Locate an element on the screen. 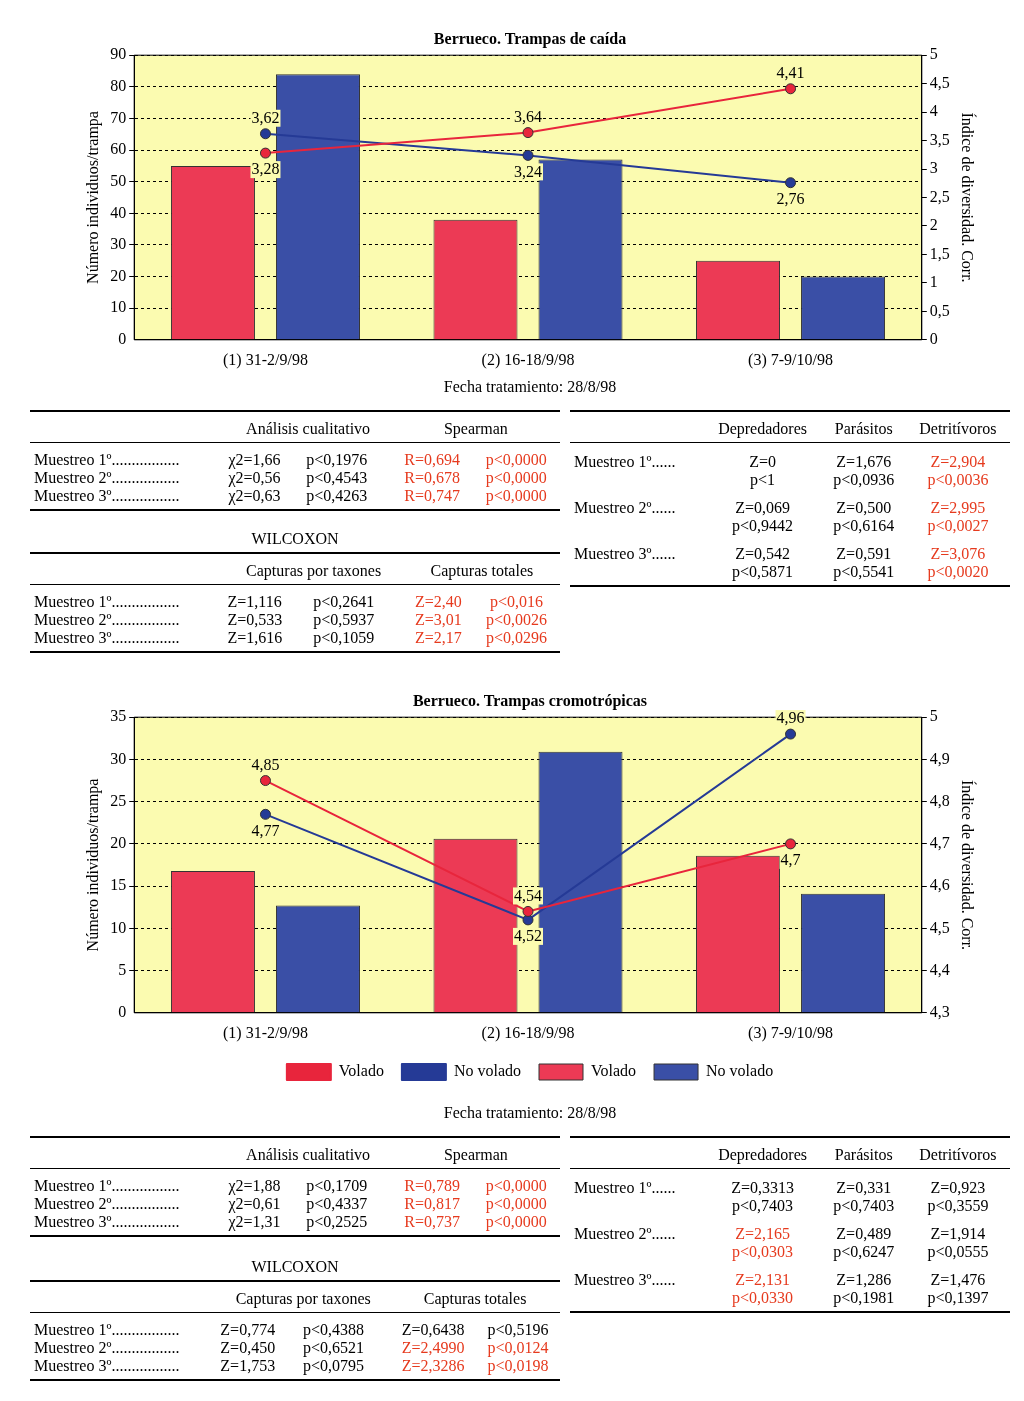 The width and height of the screenshot is (1024, 1401). text: Z=1,286 is located at coordinates (864, 1279).